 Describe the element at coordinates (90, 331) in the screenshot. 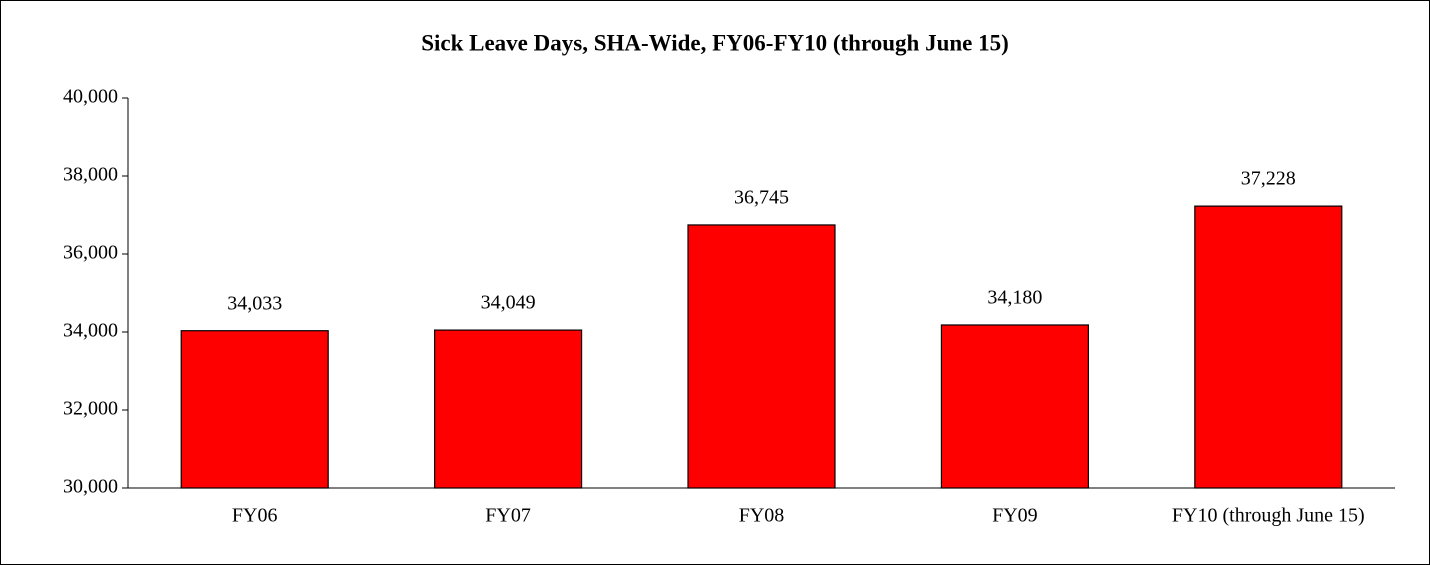

I see `y-tick-label: 34,000` at that location.